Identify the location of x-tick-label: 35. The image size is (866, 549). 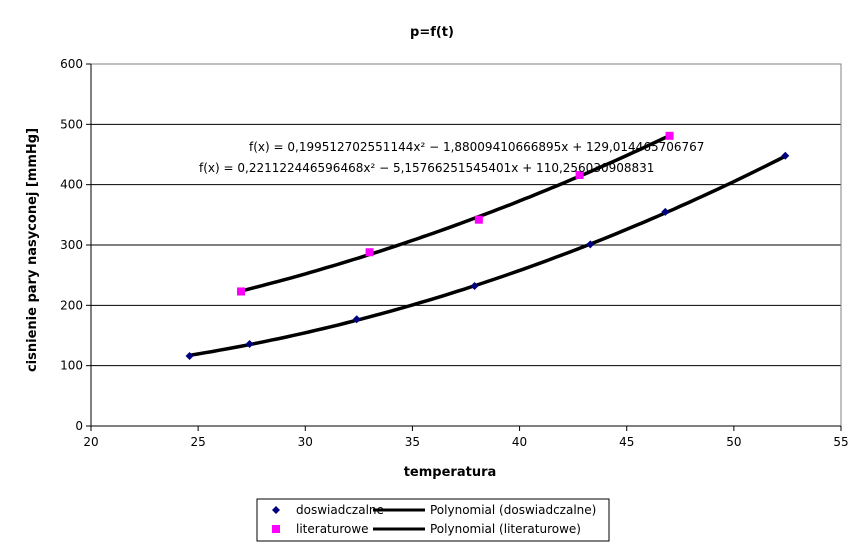
(412, 442).